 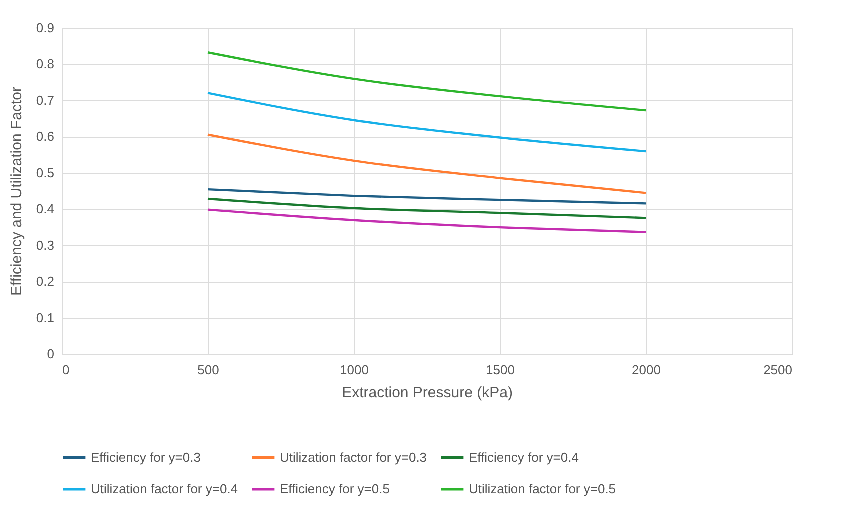 What do you see at coordinates (45, 209) in the screenshot?
I see `y-tick-label: 0.4` at bounding box center [45, 209].